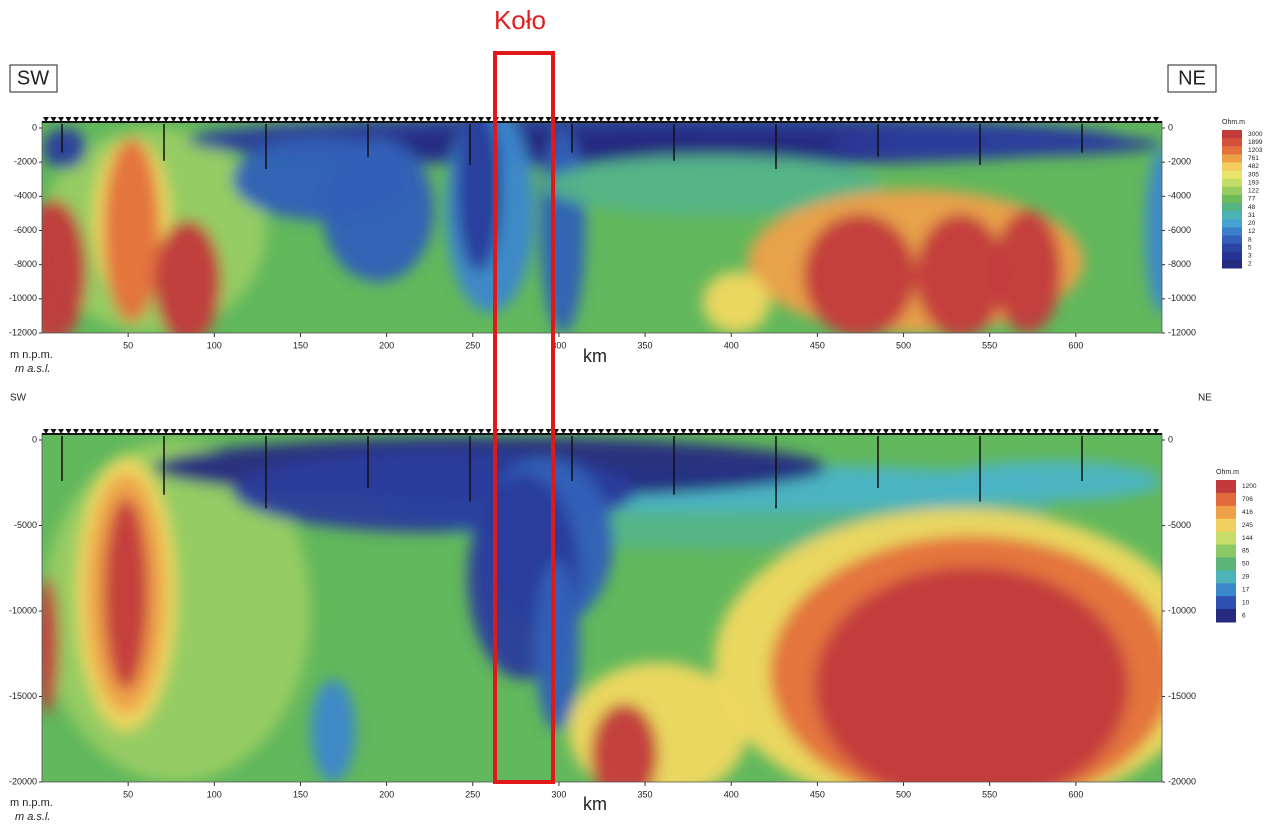 The image size is (1274, 832). Describe the element at coordinates (1179, 525) in the screenshot. I see `y-tick-label-right: -5000` at that location.